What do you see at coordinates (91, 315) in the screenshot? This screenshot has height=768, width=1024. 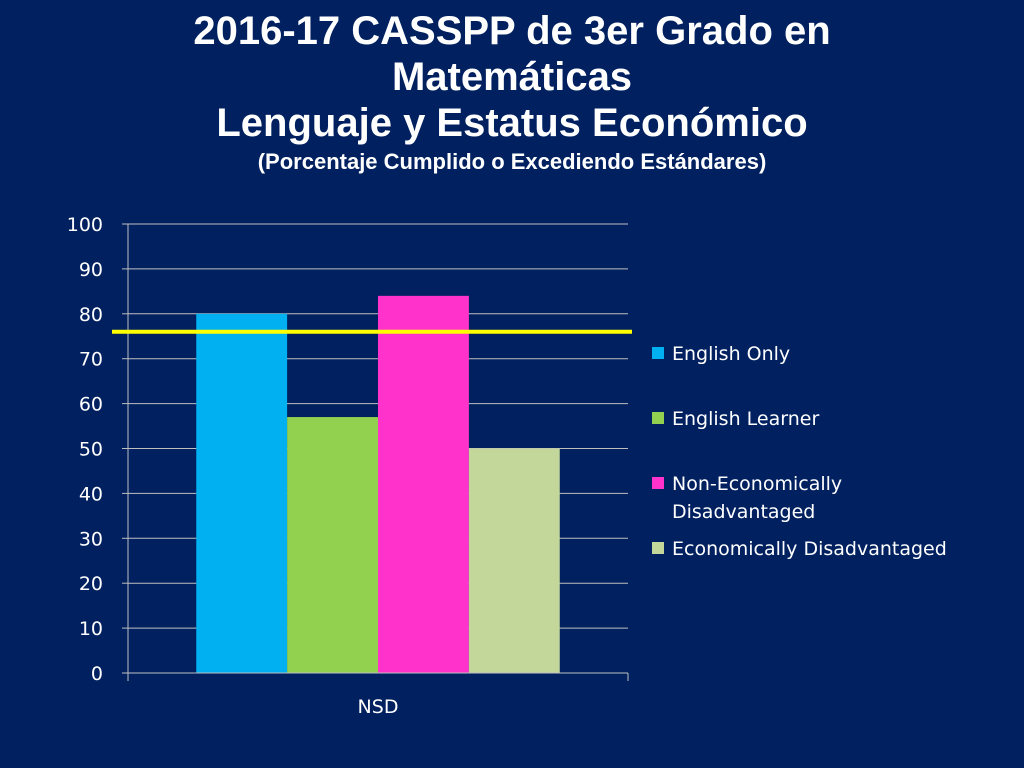 I see `y-tick-label-80: 80` at bounding box center [91, 315].